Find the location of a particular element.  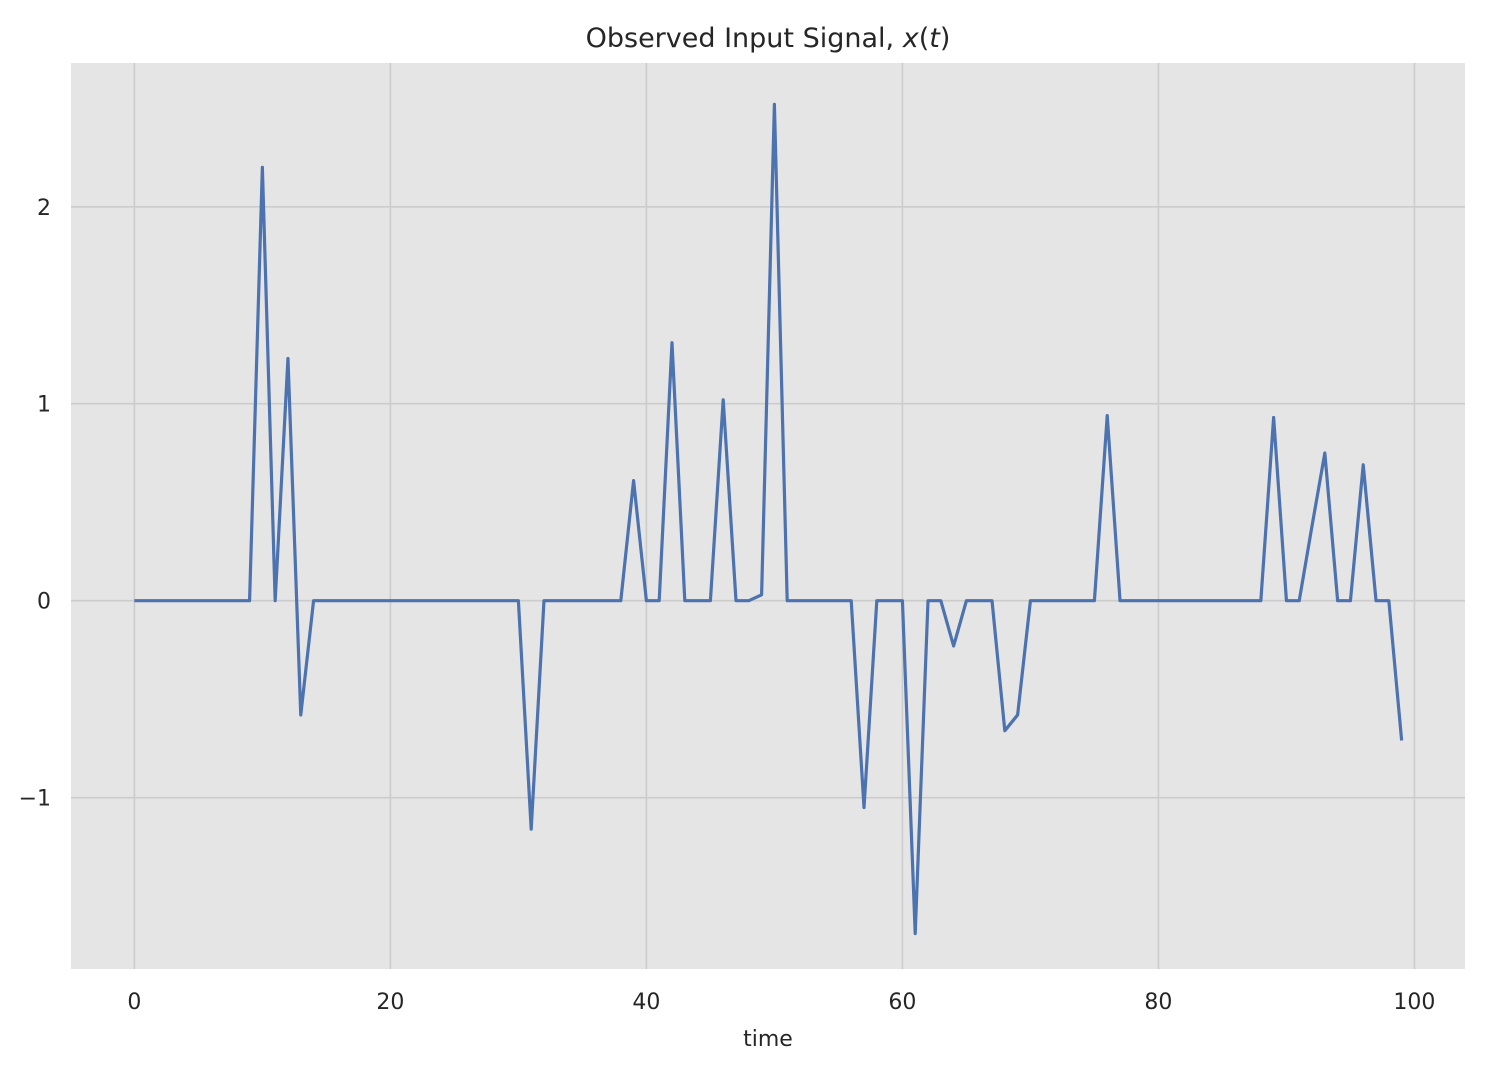

chart-title-var-x: x is located at coordinates (911, 38).